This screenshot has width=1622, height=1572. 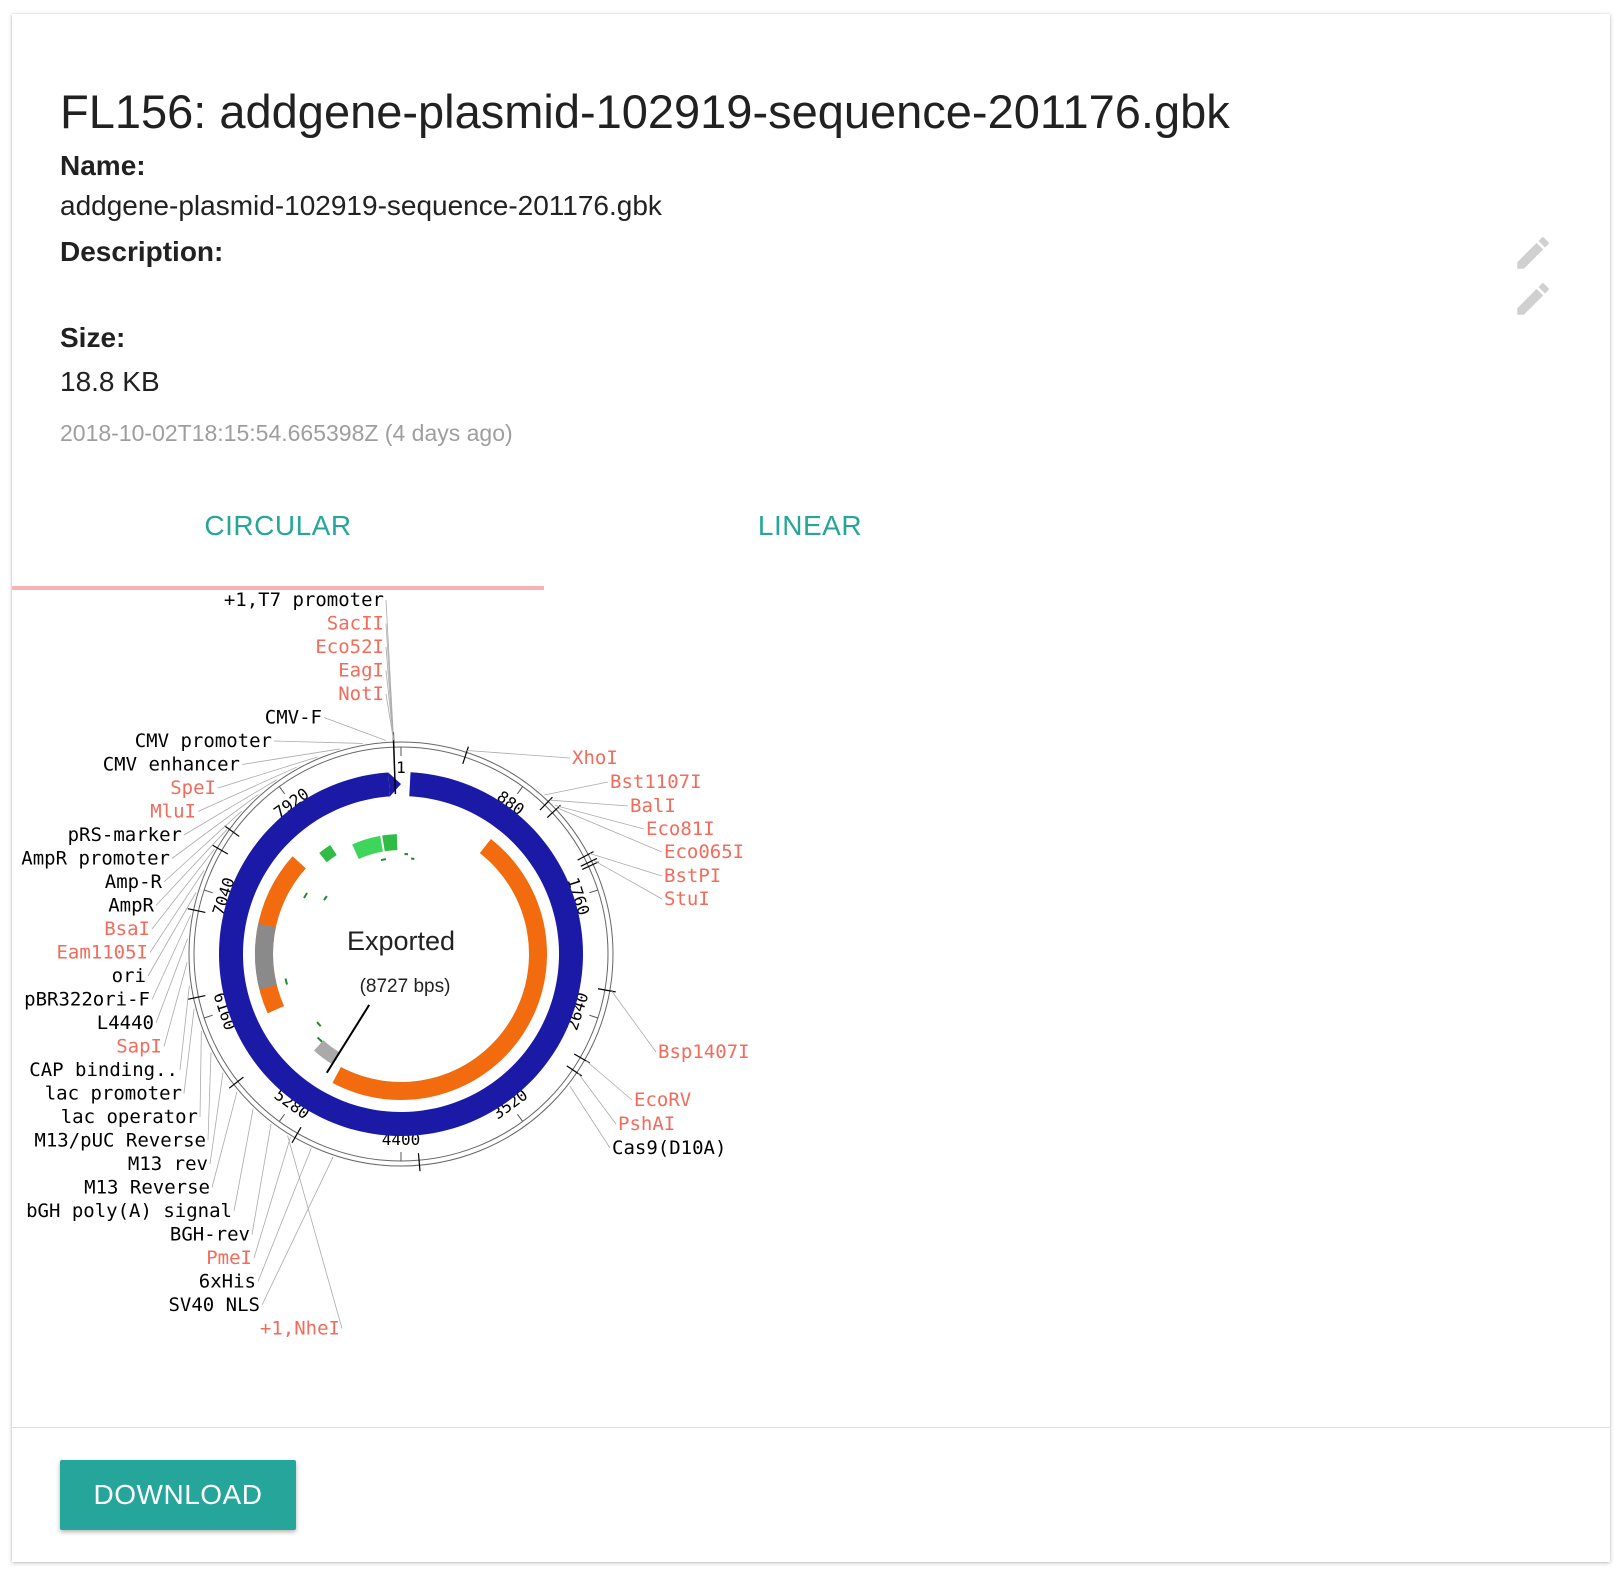 I want to click on map-label-left: CMV enhancer, so click(x=171, y=765).